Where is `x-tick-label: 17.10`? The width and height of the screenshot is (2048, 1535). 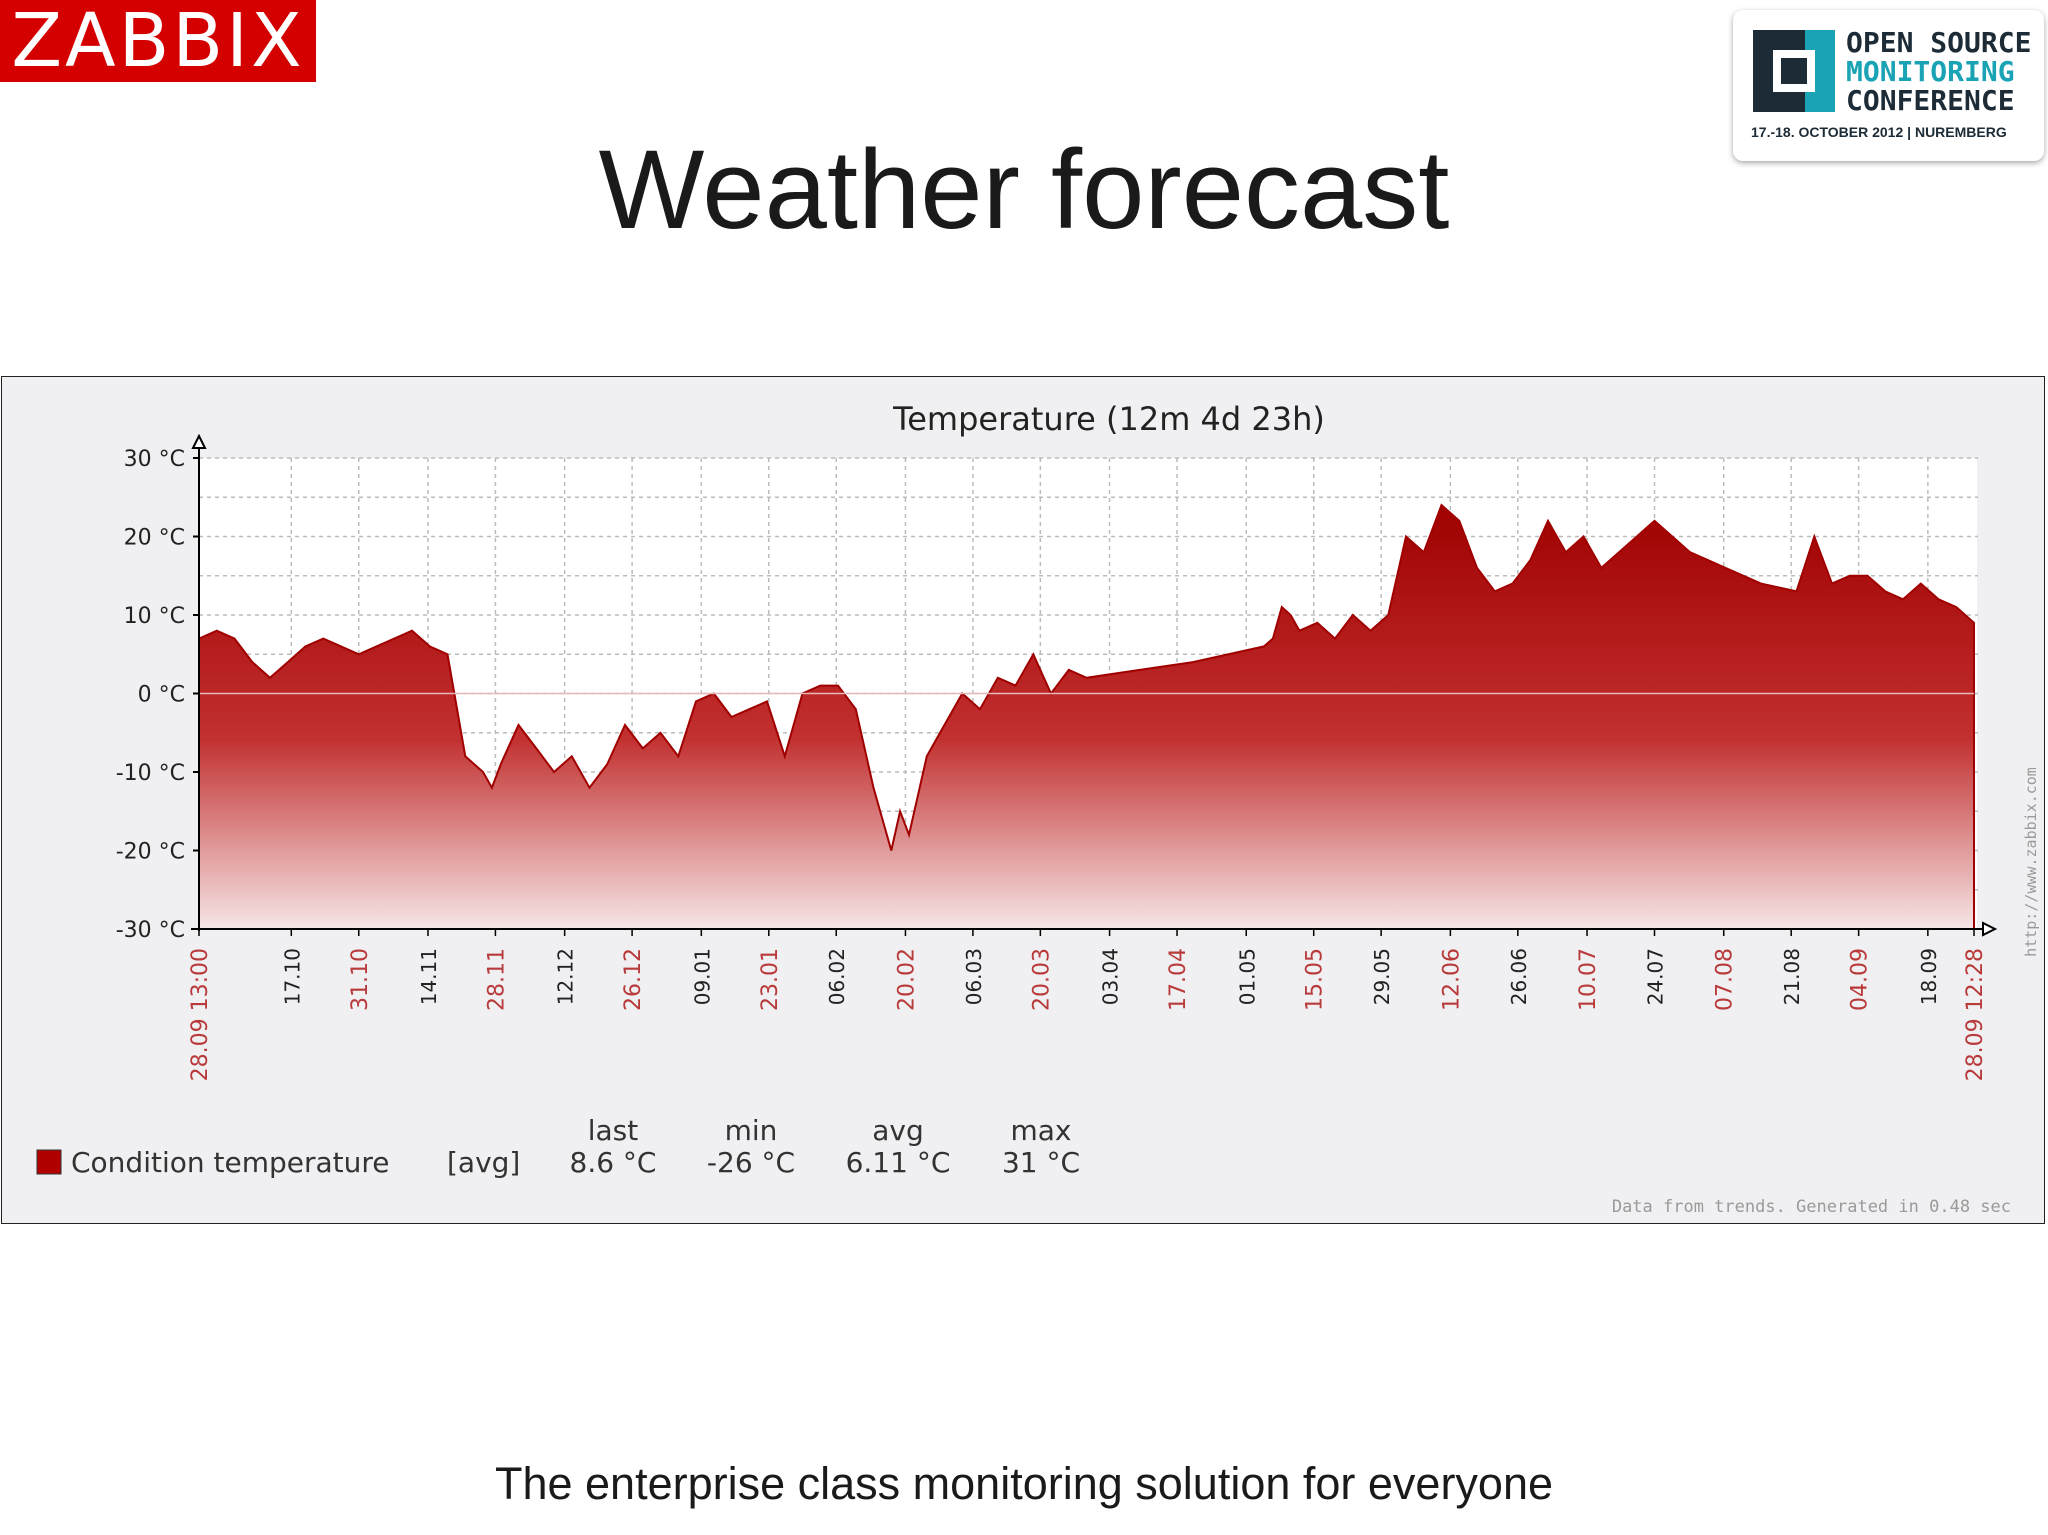 x-tick-label: 17.10 is located at coordinates (292, 976).